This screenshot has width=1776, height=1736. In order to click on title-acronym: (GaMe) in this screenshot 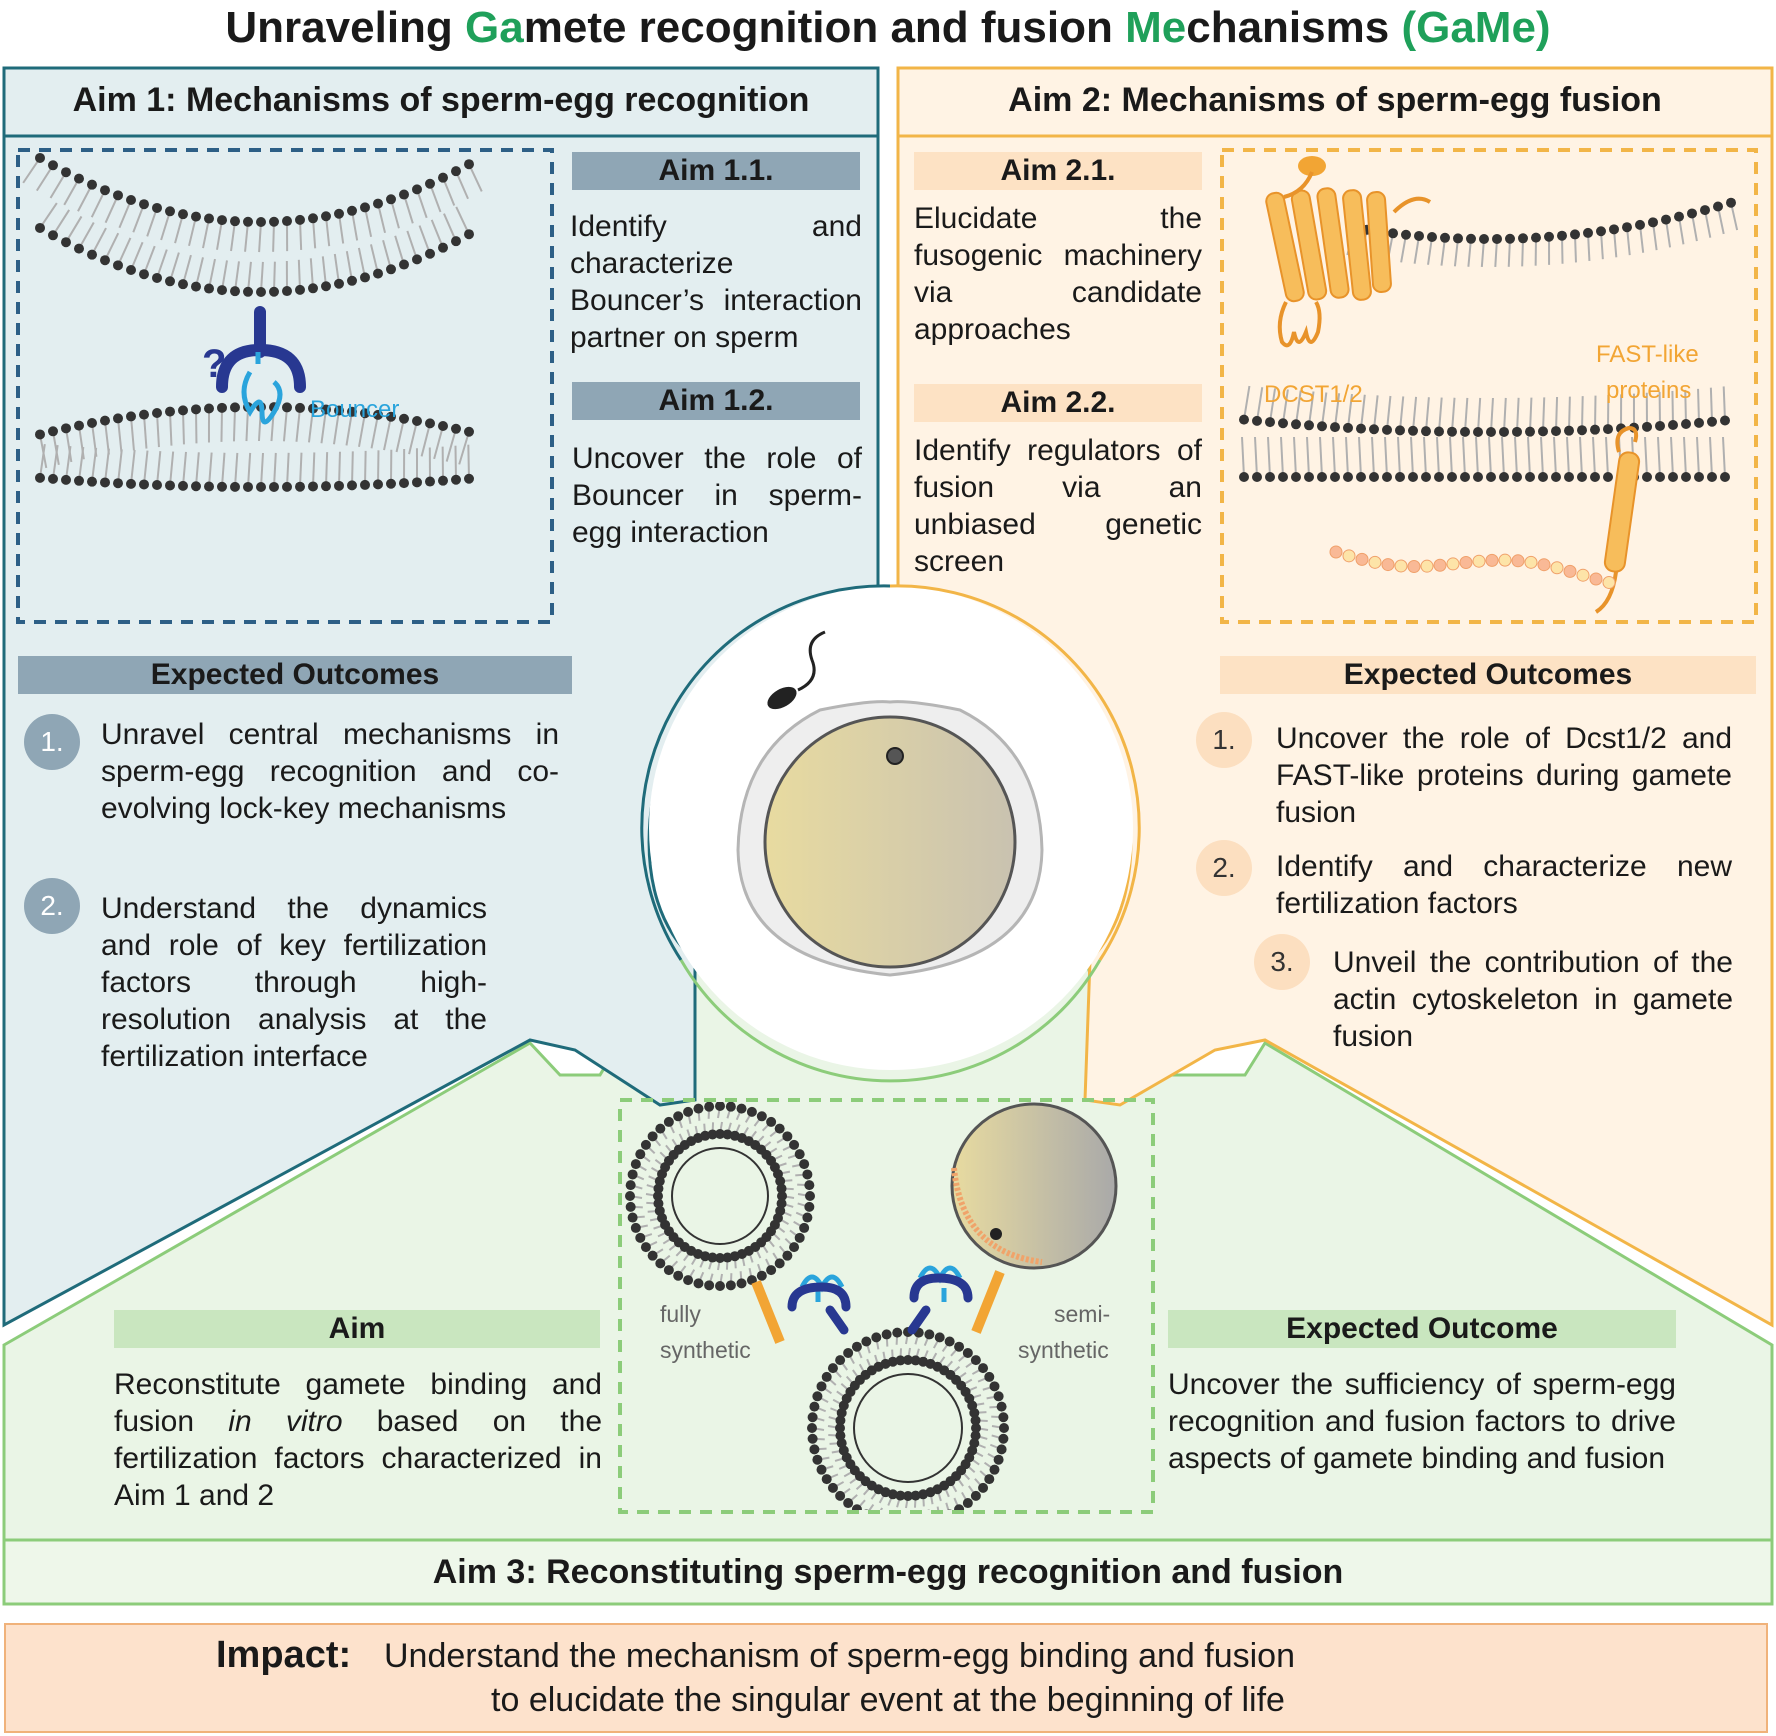, I will do `click(1476, 27)`.